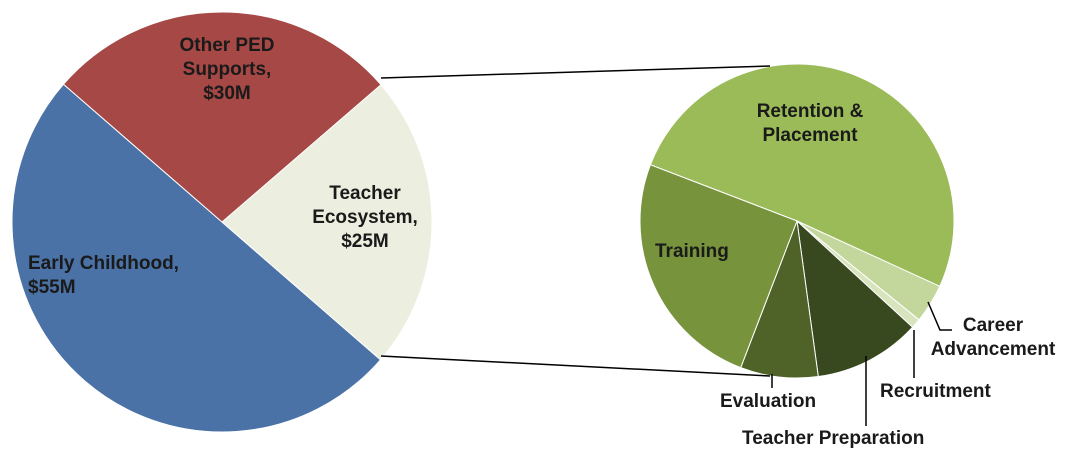 The width and height of the screenshot is (1065, 450). I want to click on slice-label: Retention & Placement, so click(810, 123).